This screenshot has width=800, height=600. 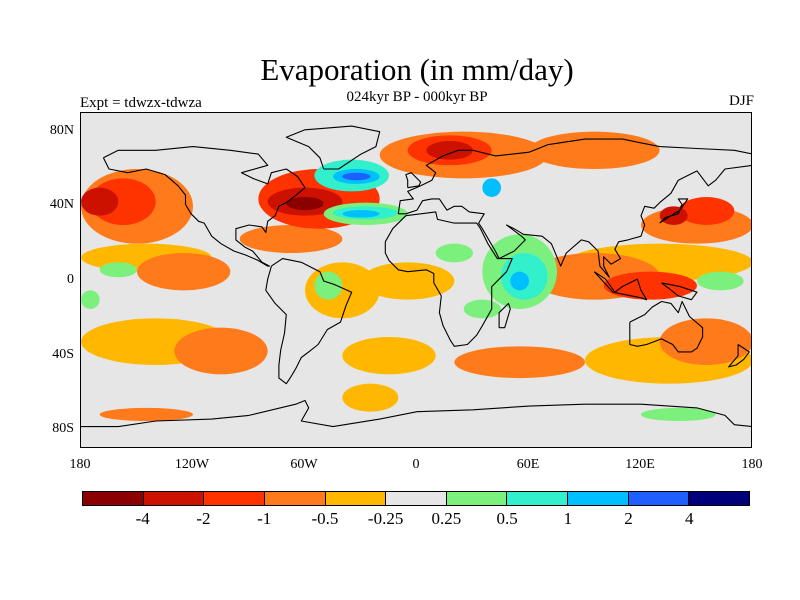 I want to click on coastline-madagascar, so click(x=504, y=315).